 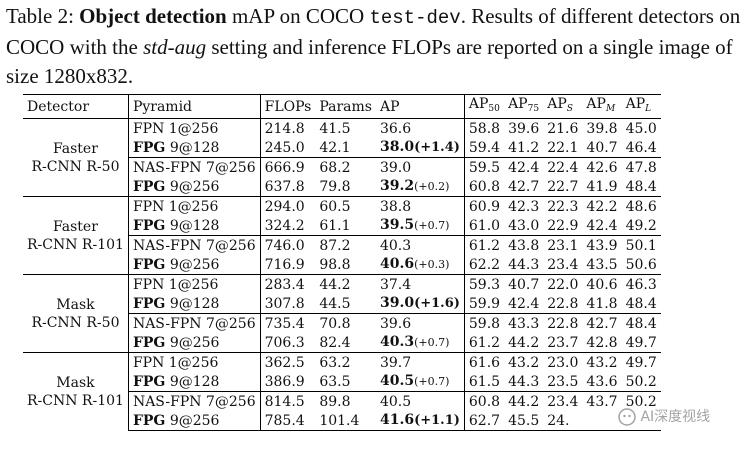 I want to click on apl-cell: 45.0, so click(x=641, y=128).